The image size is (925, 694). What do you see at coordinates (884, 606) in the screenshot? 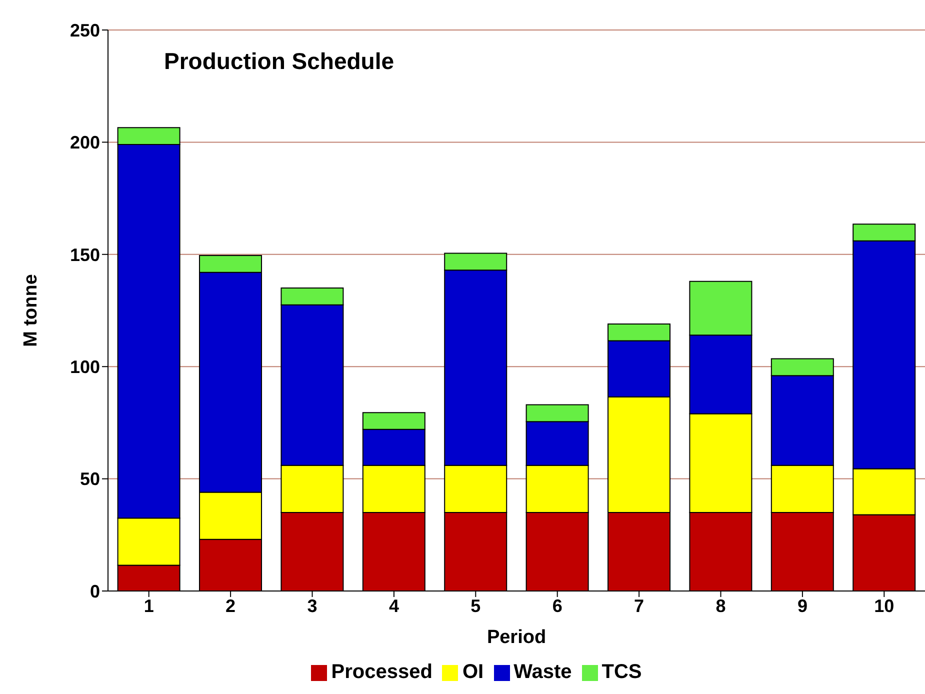
I see `x-tick-label: 10` at bounding box center [884, 606].